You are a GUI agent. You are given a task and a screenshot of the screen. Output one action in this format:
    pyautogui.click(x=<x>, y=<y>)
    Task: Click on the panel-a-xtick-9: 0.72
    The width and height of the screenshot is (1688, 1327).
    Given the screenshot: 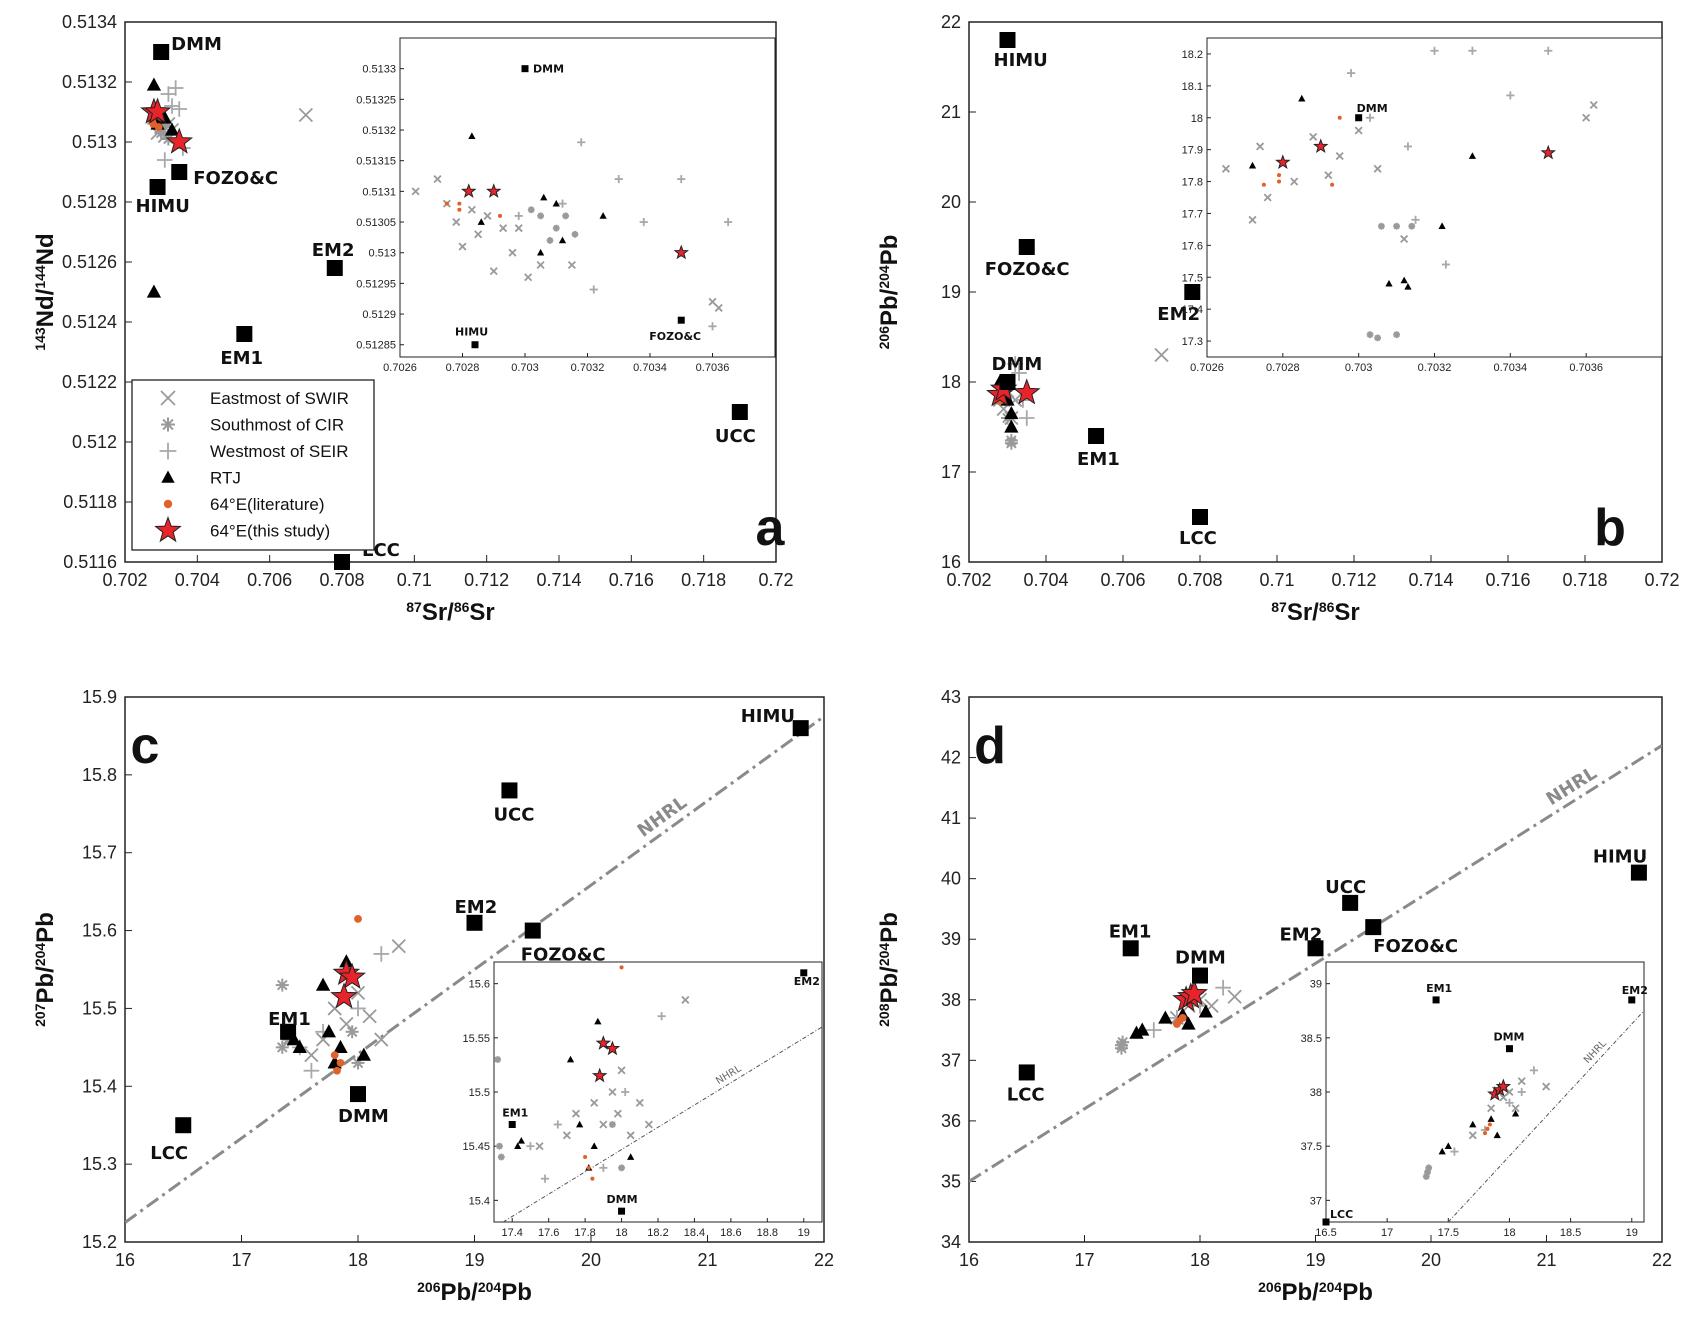 What is the action you would take?
    pyautogui.click(x=775, y=580)
    